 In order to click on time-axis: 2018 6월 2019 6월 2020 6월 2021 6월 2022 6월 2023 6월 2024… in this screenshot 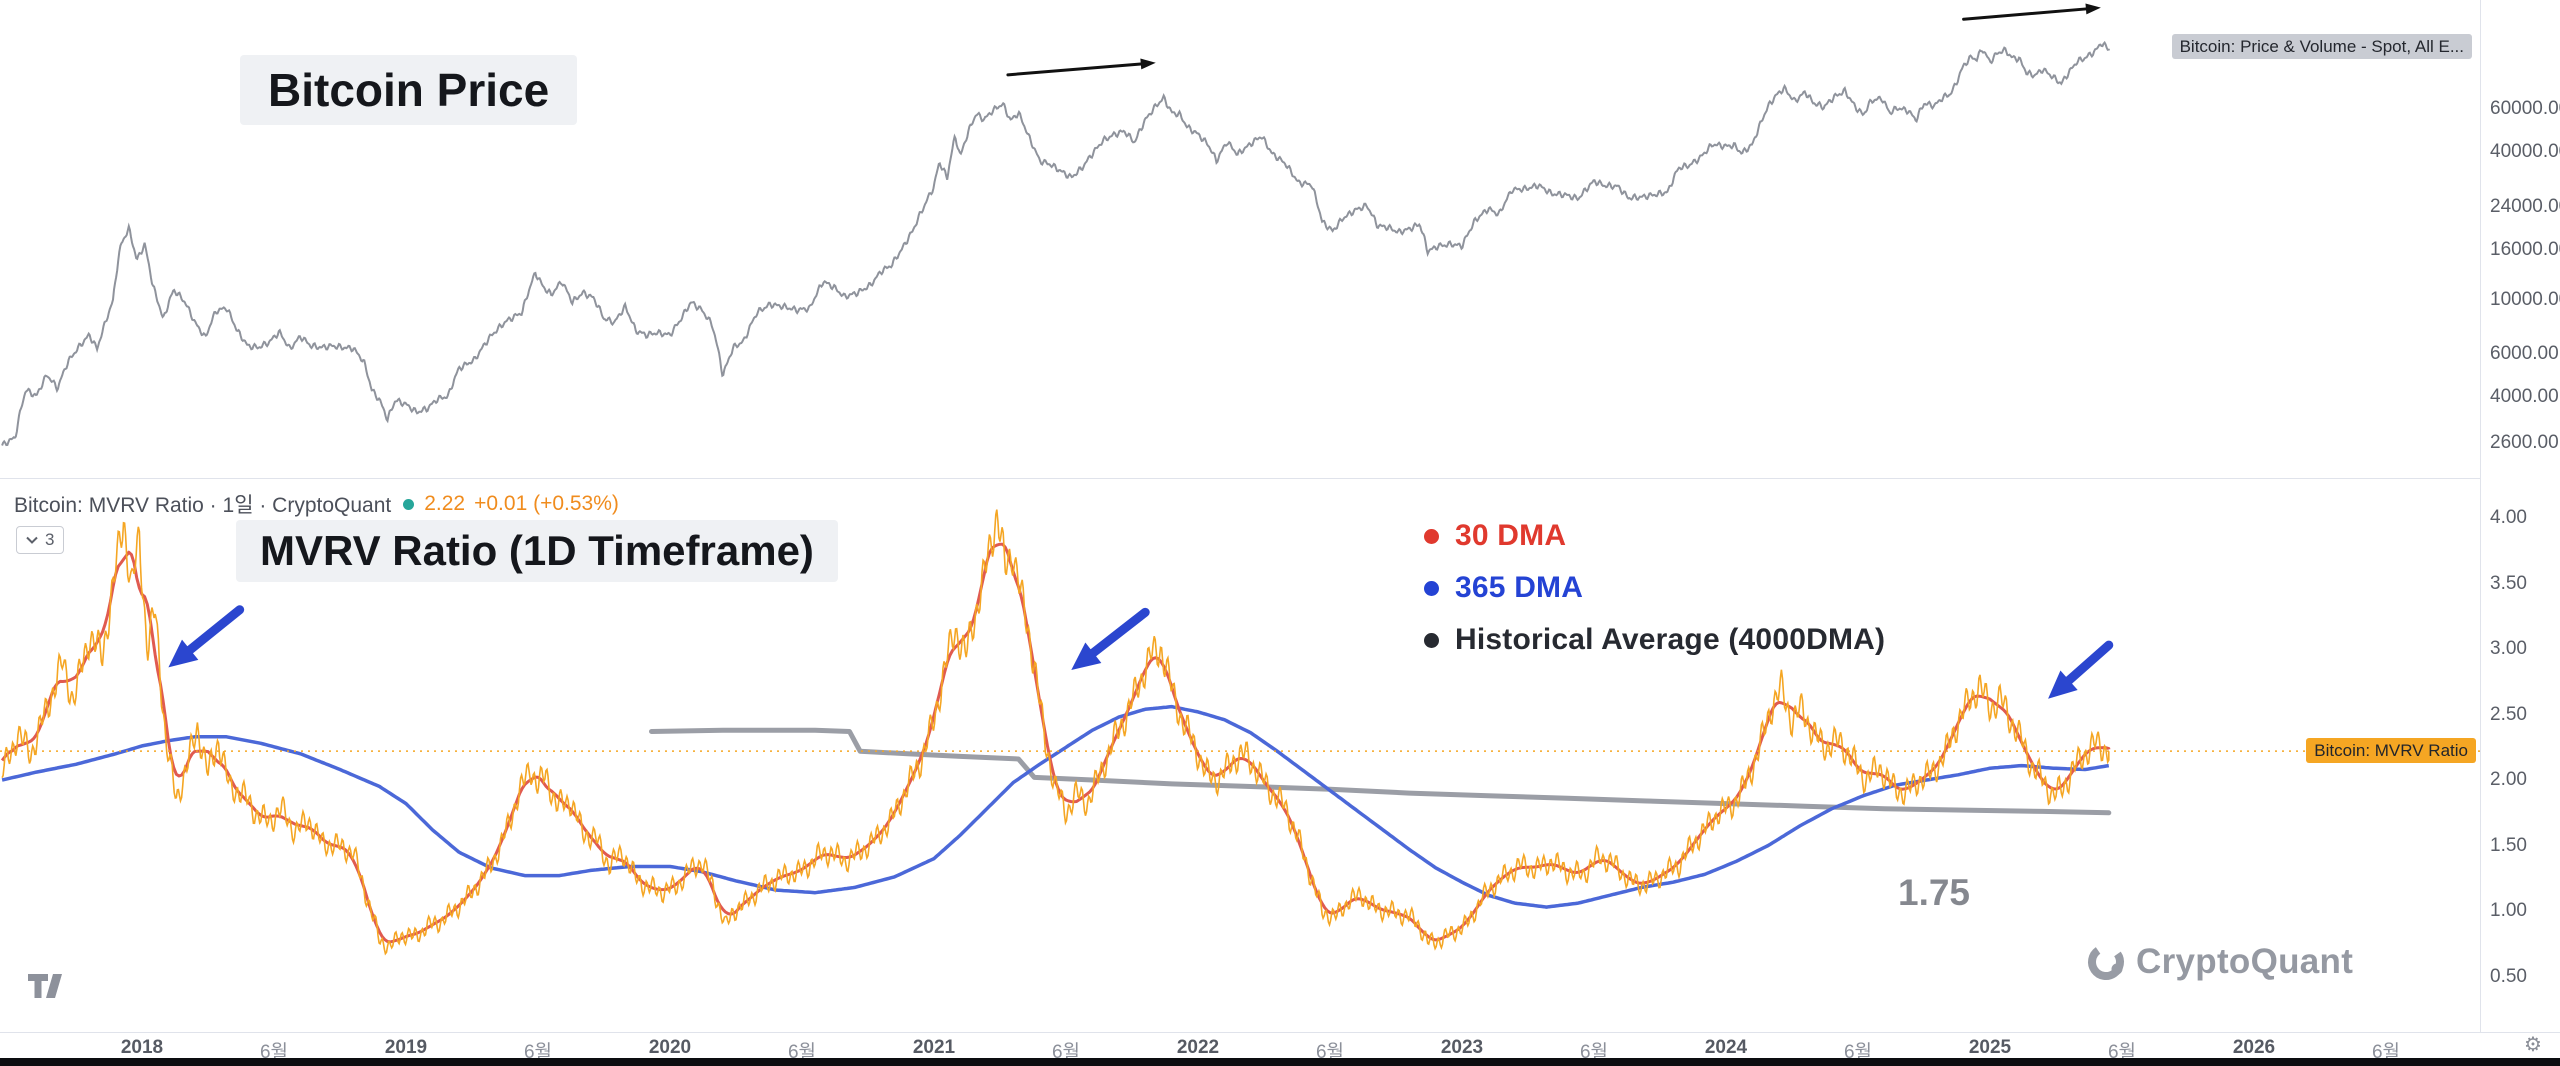, I will do `click(1280, 1047)`.